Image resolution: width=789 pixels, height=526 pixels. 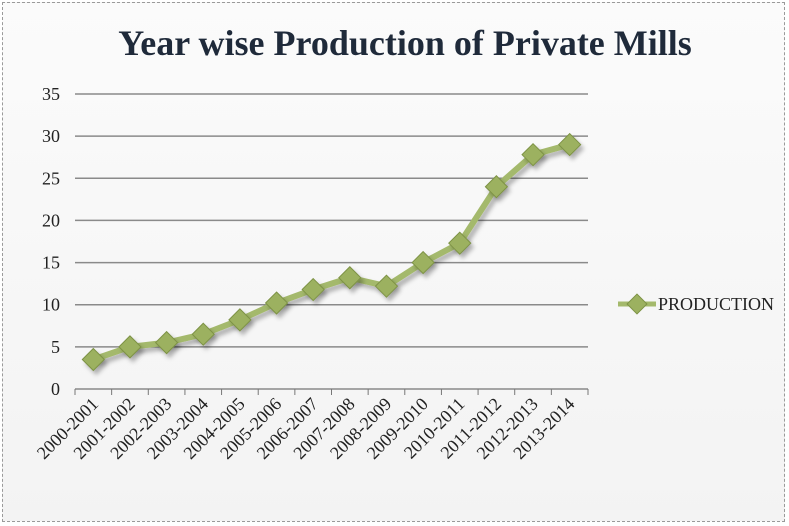 I want to click on y-tick-label: 30, so click(x=51, y=136).